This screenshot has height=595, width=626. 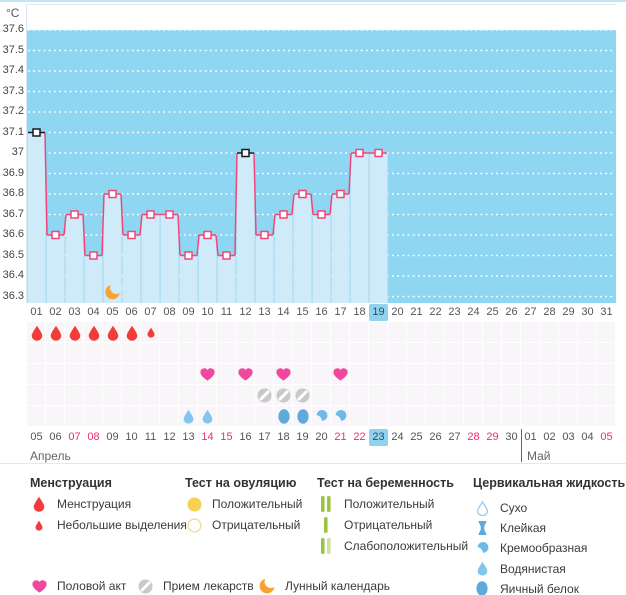 What do you see at coordinates (435, 437) in the screenshot?
I see `calendar-date-26: 26` at bounding box center [435, 437].